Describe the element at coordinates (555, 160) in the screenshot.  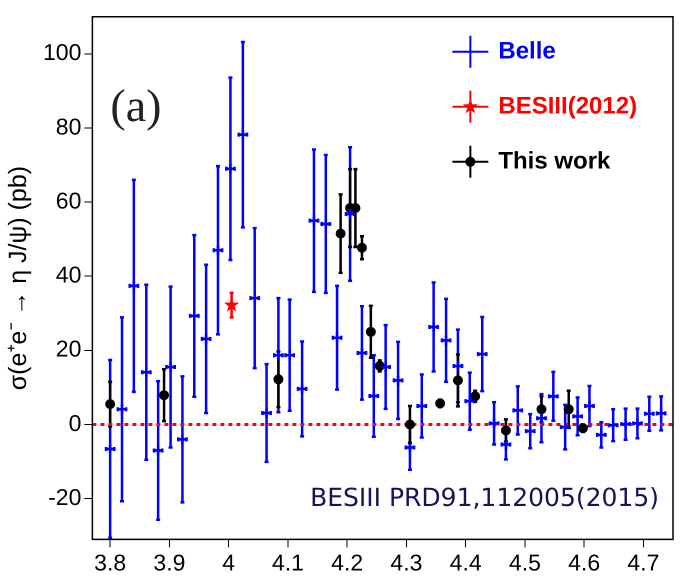
I see `legend-label: This work` at that location.